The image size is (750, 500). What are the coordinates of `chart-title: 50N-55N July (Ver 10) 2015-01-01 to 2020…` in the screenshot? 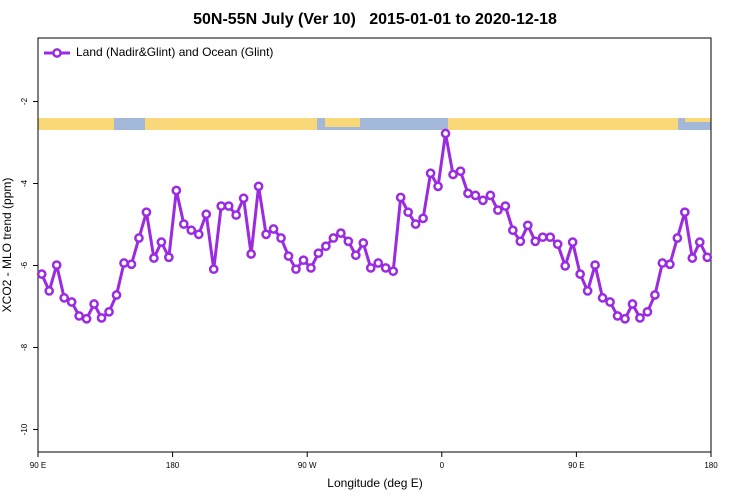 It's located at (375, 19).